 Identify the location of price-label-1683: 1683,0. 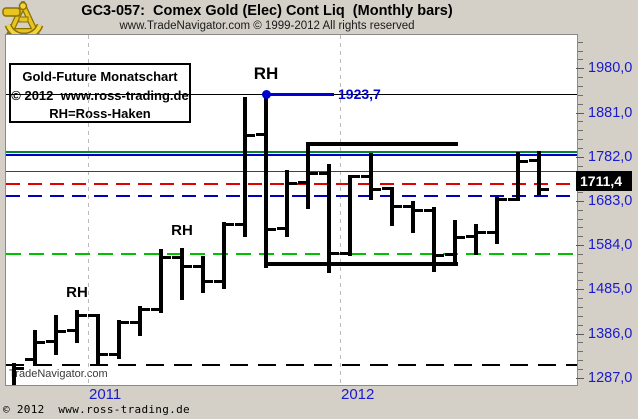
(610, 200).